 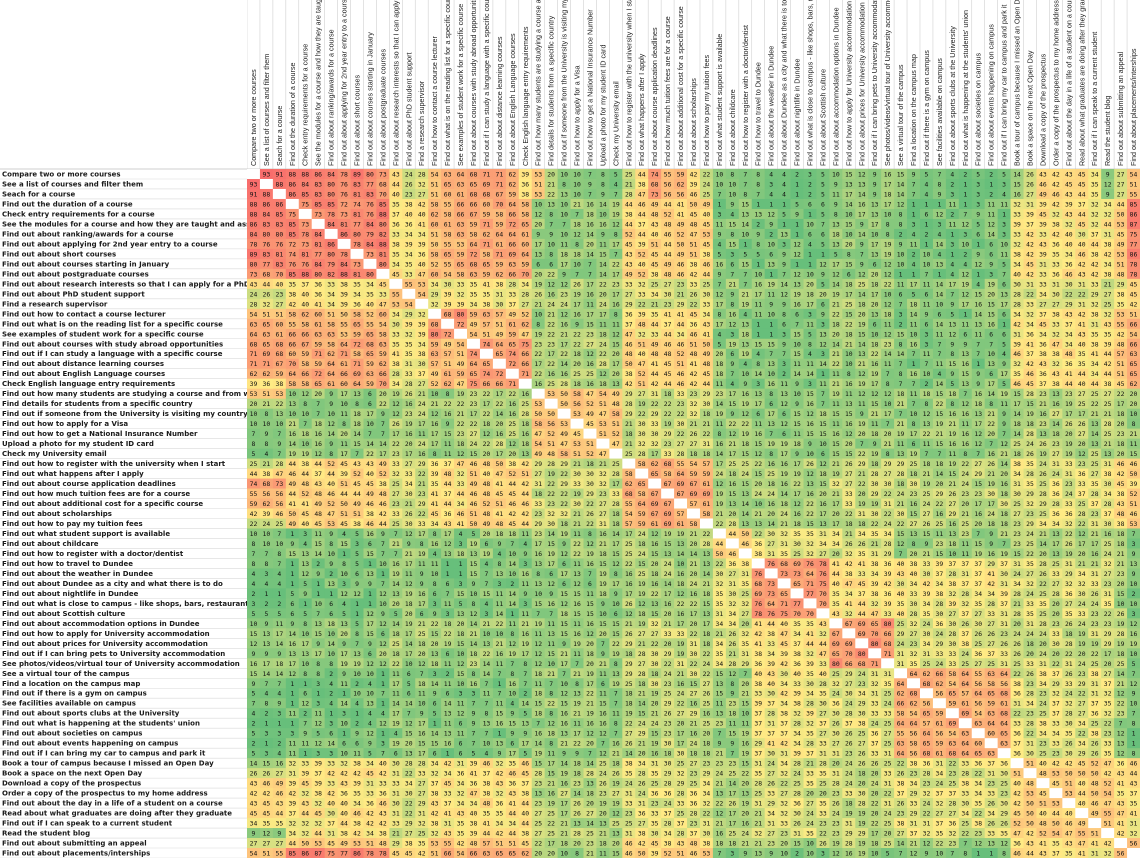 What do you see at coordinates (422, 344) in the screenshot?
I see `cell-value-label: 34` at bounding box center [422, 344].